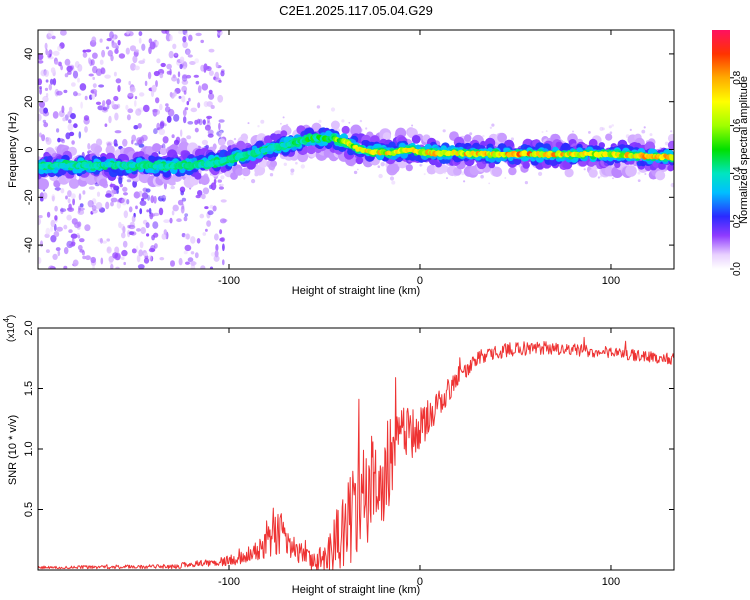 The height and width of the screenshot is (600, 750). I want to click on colorbar-label: Normalized spectral amplitude, so click(744, 150).